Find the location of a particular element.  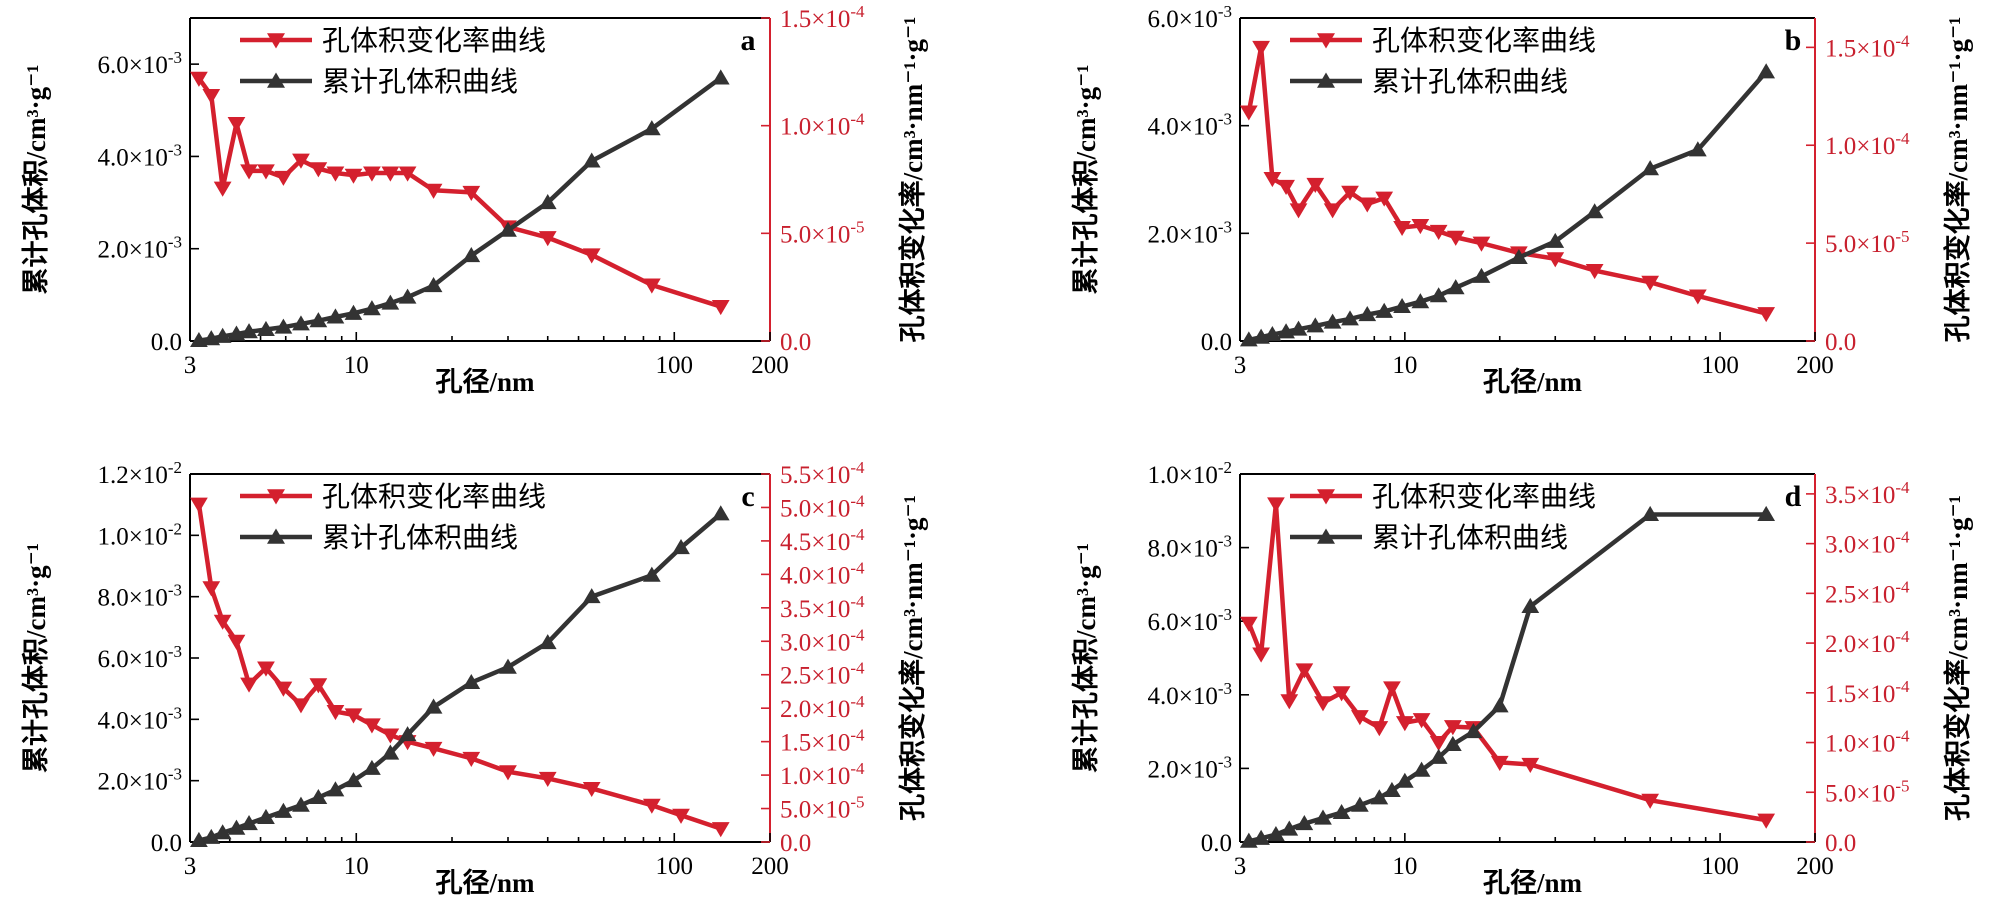

y-right-tick-label: 4.0×10⁻⁴ is located at coordinates (822, 573).